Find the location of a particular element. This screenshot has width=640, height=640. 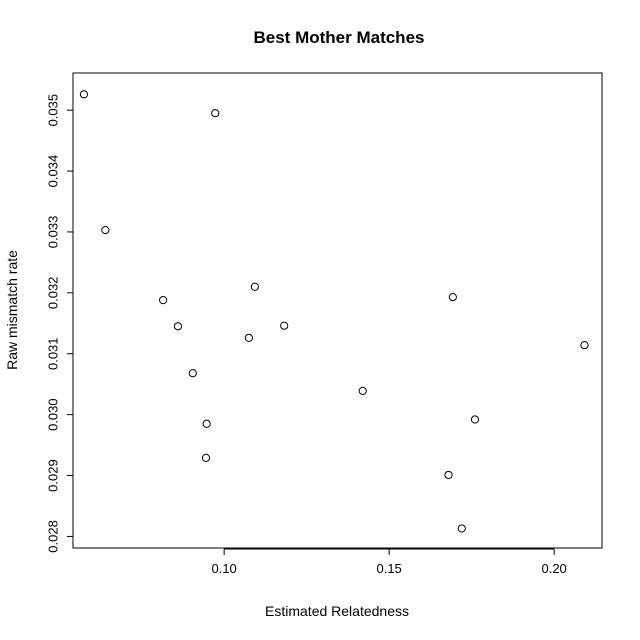

y-tick-label: 0.031 is located at coordinates (53, 353).